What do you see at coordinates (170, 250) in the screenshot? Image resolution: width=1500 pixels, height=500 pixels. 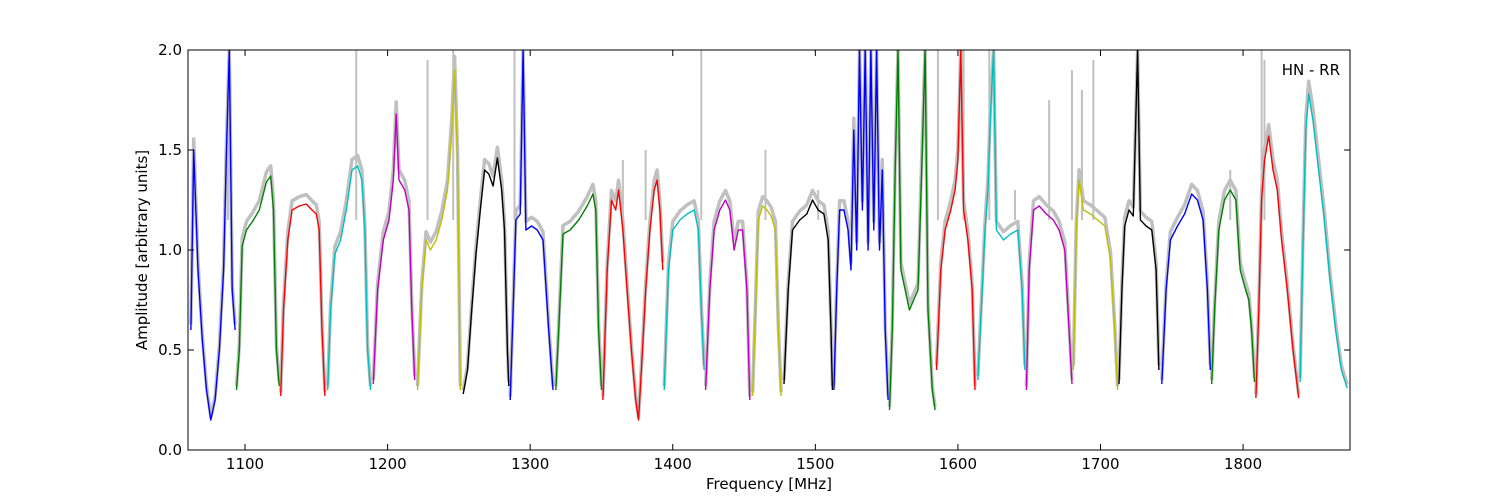 I see `y-tick-label: 1.0` at bounding box center [170, 250].